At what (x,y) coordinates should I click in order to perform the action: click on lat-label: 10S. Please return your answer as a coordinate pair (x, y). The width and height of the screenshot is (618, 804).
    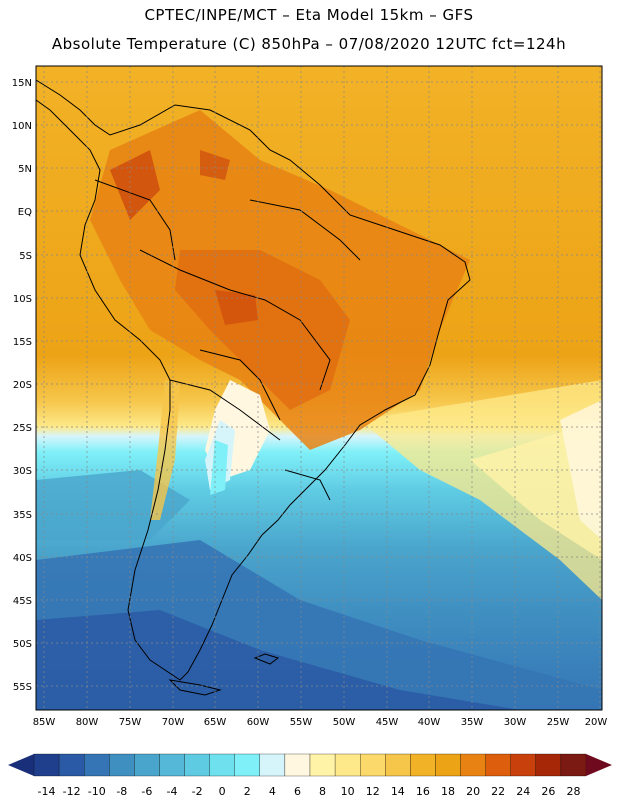
    Looking at the image, I should click on (22, 299).